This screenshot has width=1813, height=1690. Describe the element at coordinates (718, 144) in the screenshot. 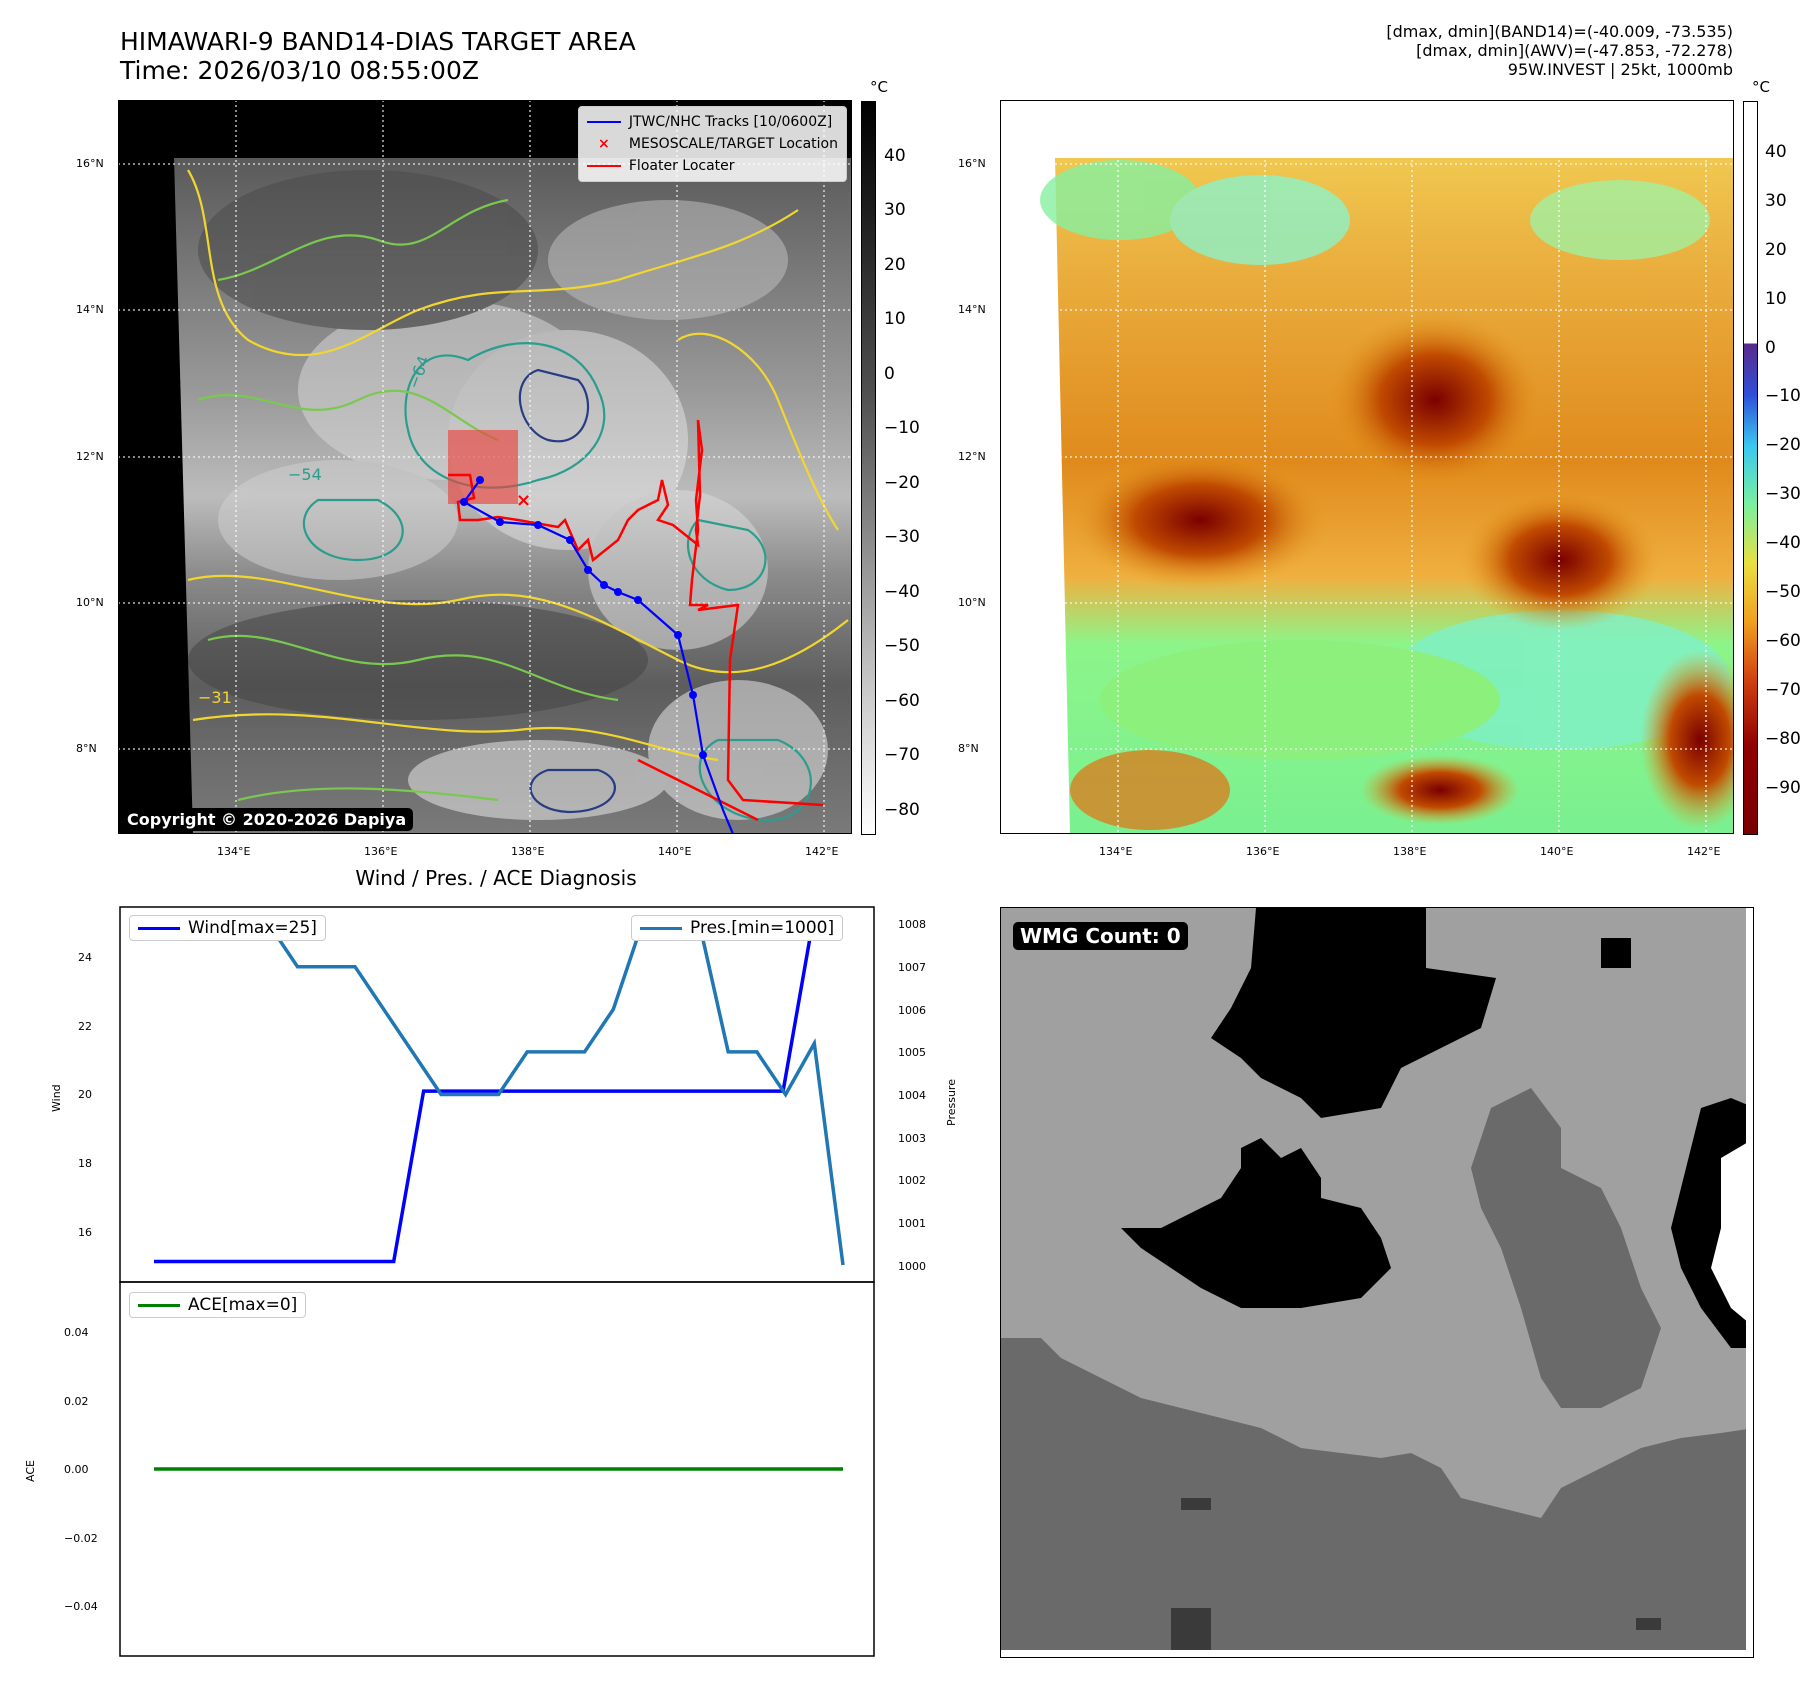

I see `legend-item-target: × MESOSCALE/TARGET Location` at that location.